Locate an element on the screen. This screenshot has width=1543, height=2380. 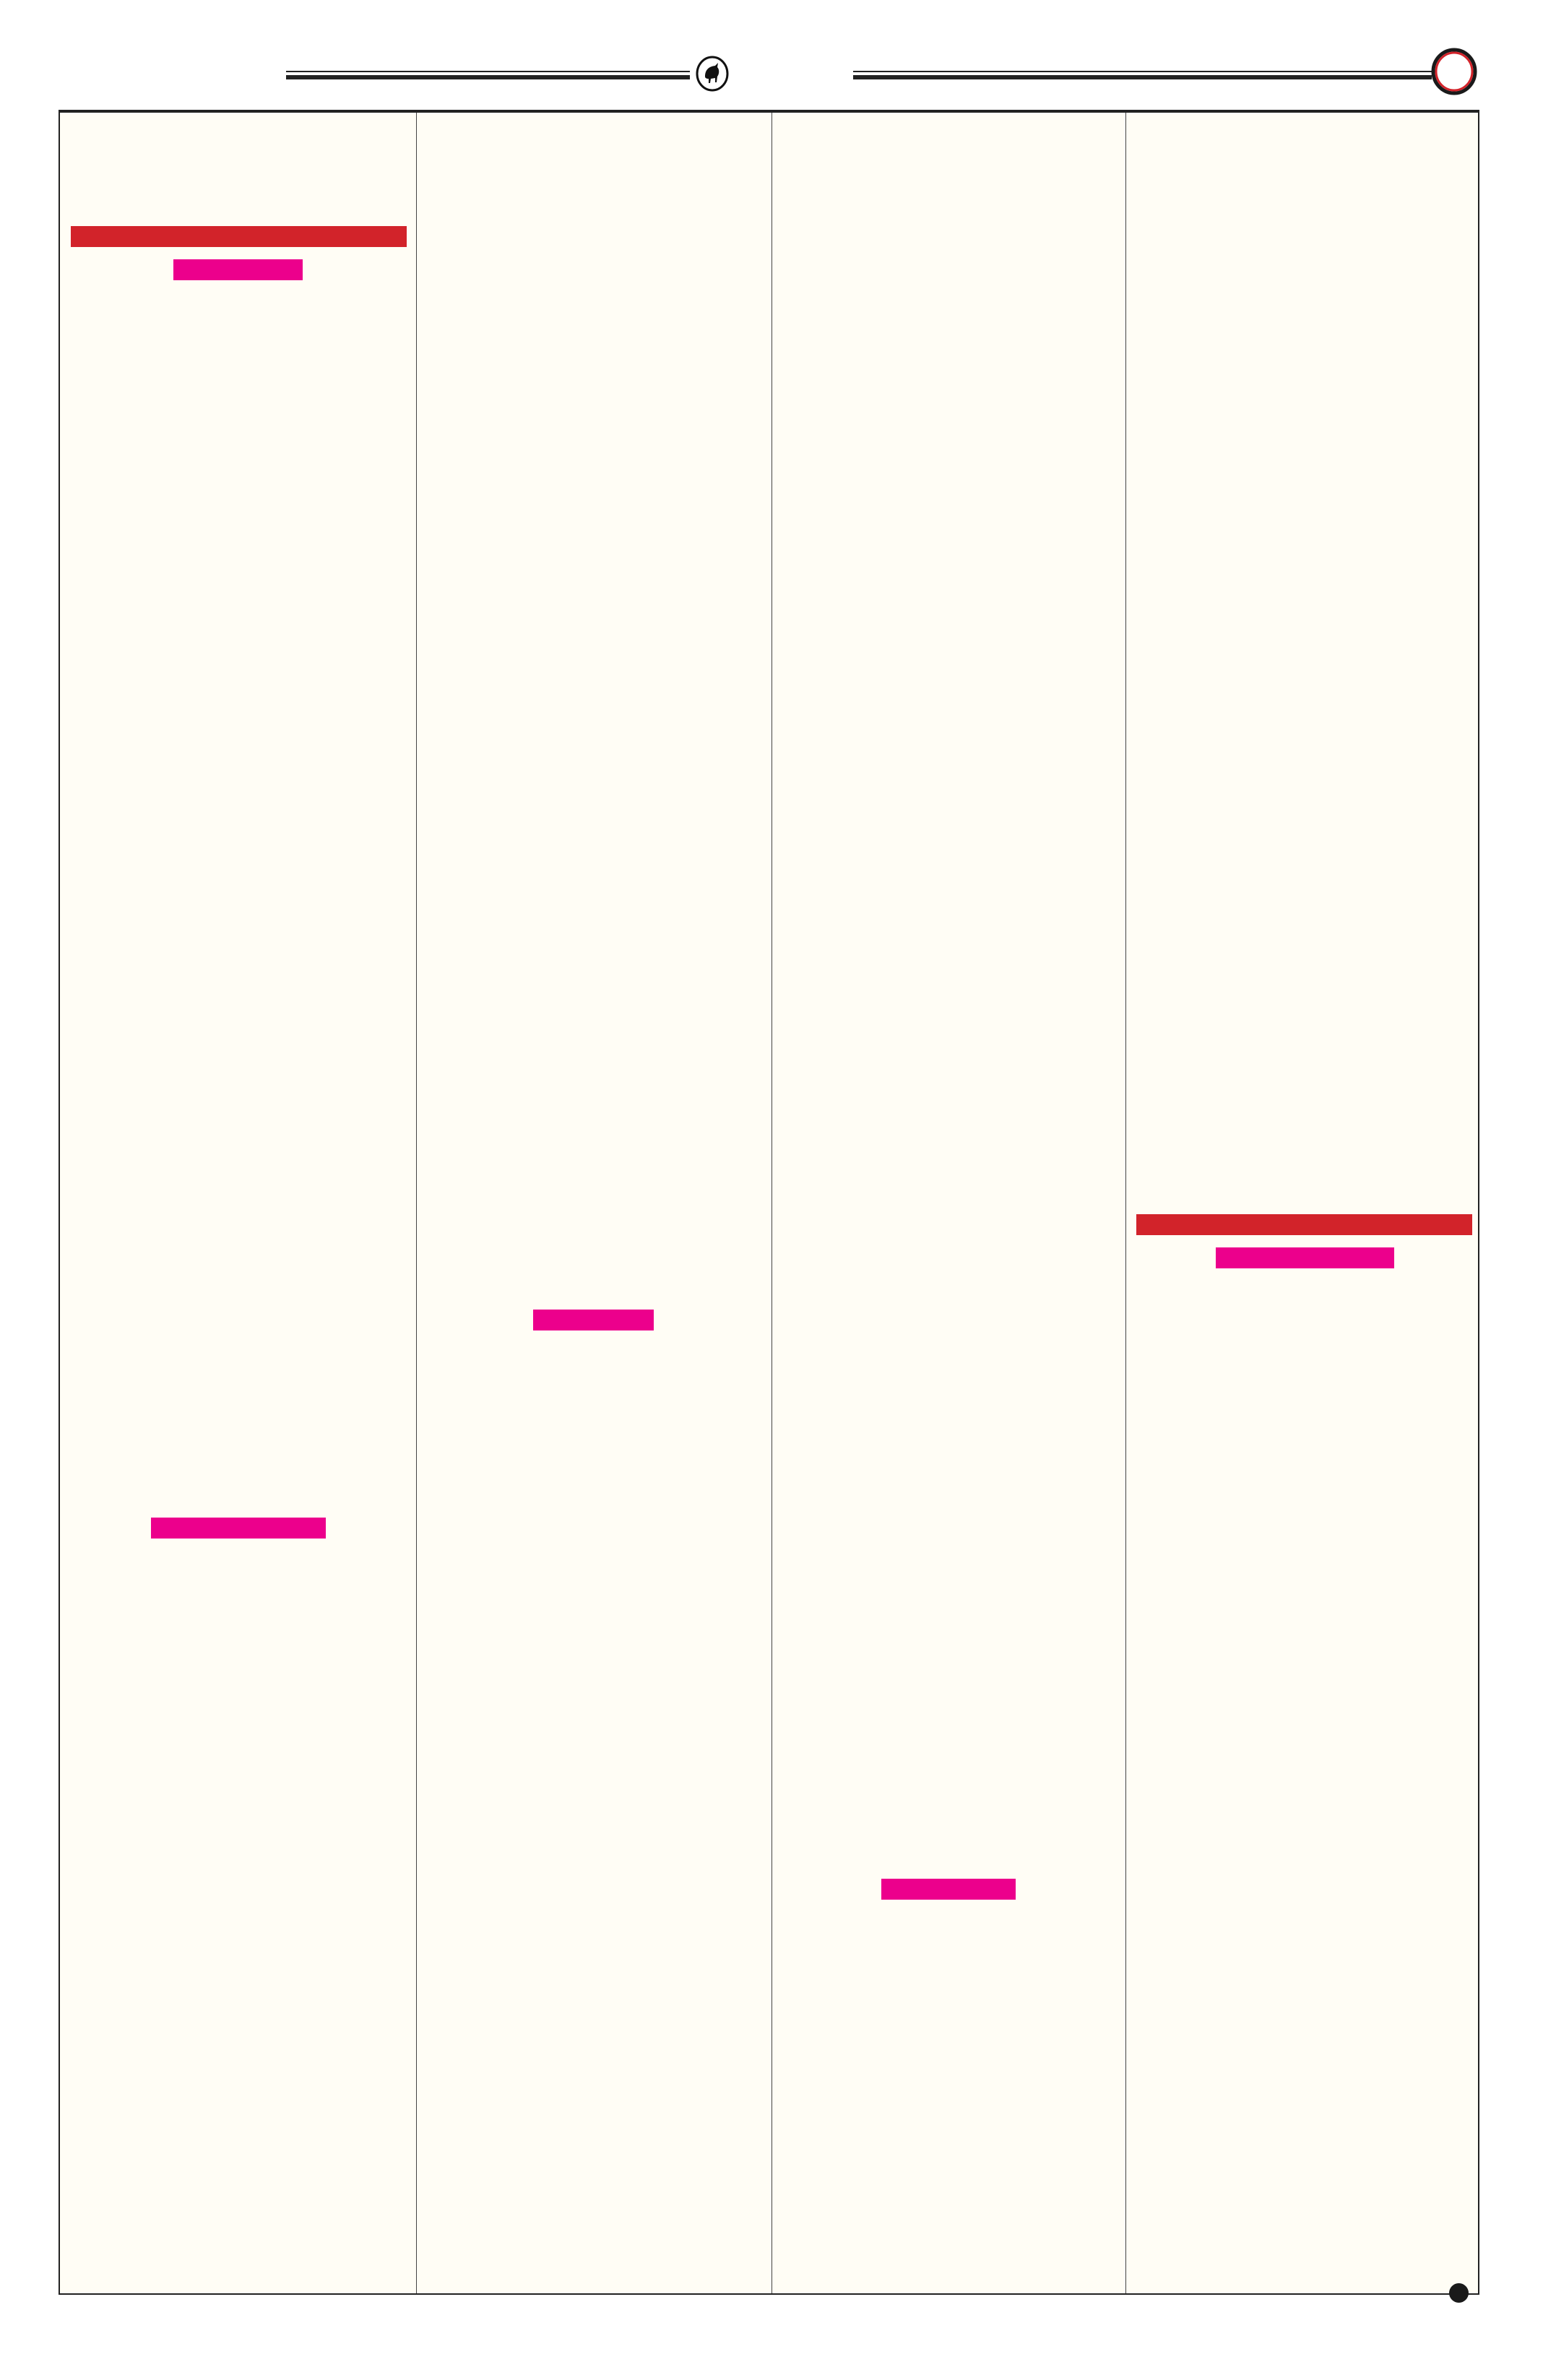
black-dot-icon is located at coordinates (1459, 2293).